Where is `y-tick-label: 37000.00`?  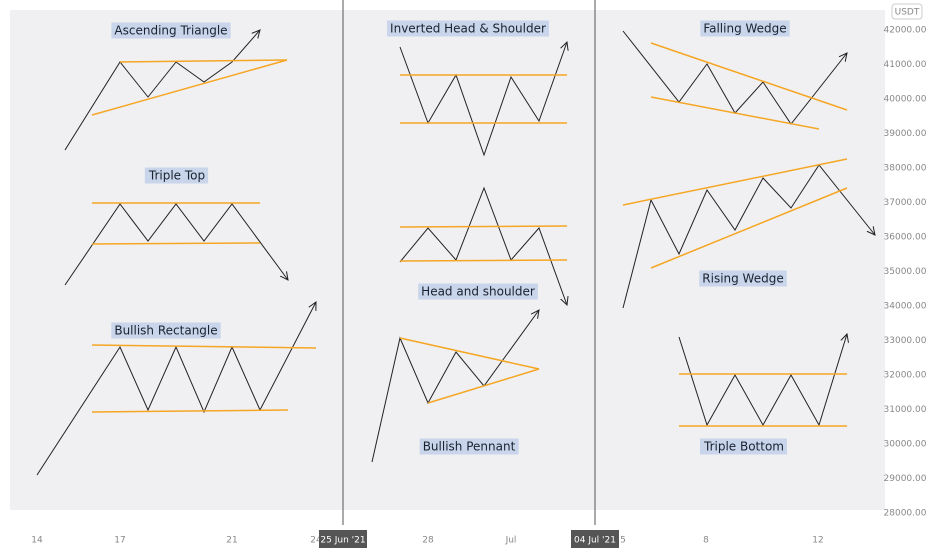 y-tick-label: 37000.00 is located at coordinates (905, 203).